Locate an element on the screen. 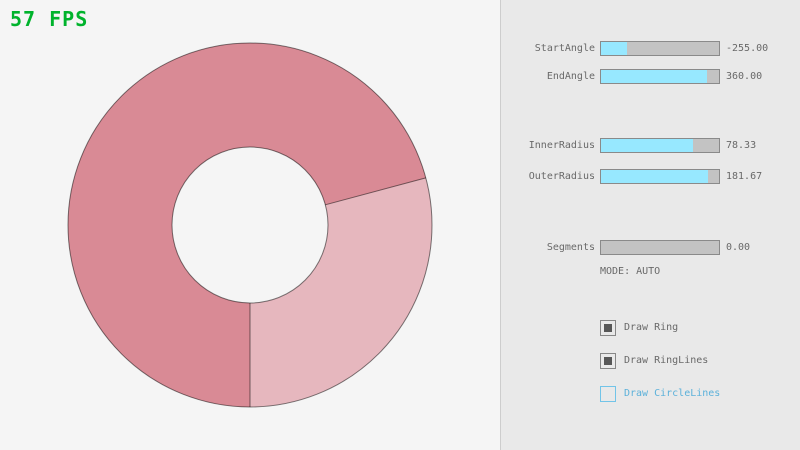  segments-mode-label: MODE: AUTO is located at coordinates (630, 271).